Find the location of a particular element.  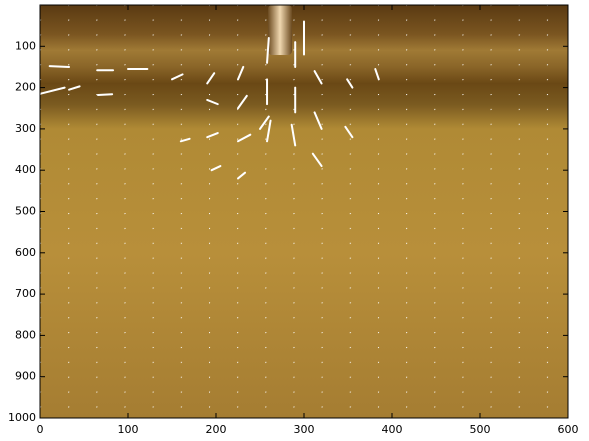

y-tick-label: 600 is located at coordinates (25, 252).